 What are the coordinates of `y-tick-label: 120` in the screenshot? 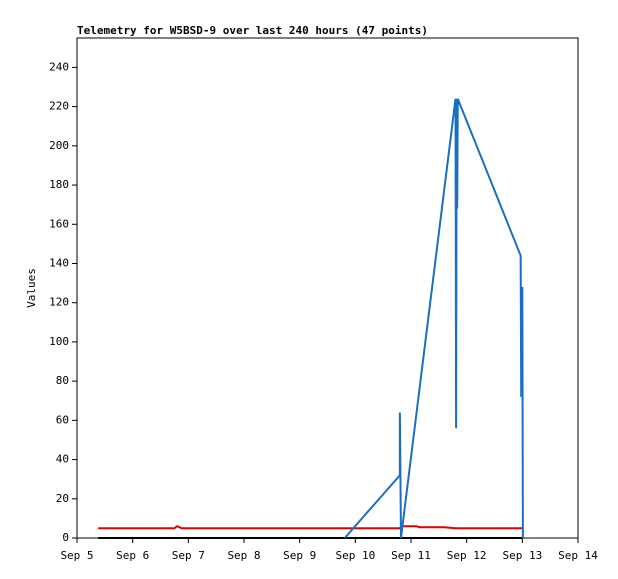 It's located at (59, 302).